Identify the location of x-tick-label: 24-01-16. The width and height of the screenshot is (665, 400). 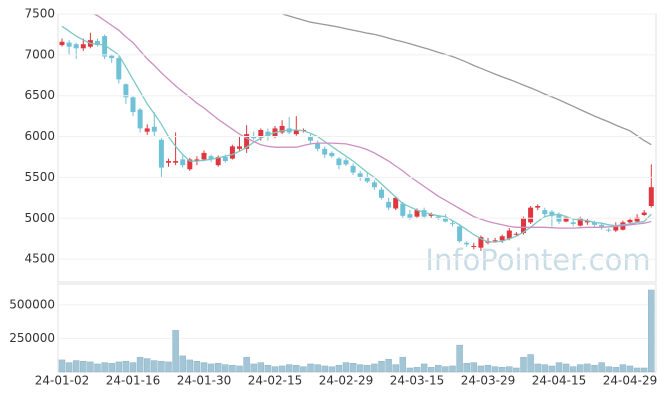
(133, 381).